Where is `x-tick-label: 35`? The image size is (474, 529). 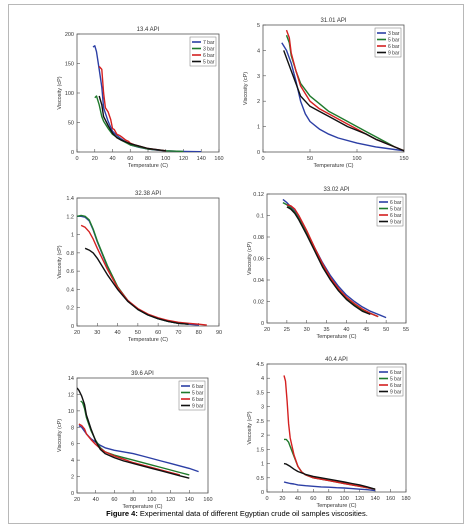
x-tick-label: 35 is located at coordinates (327, 330).